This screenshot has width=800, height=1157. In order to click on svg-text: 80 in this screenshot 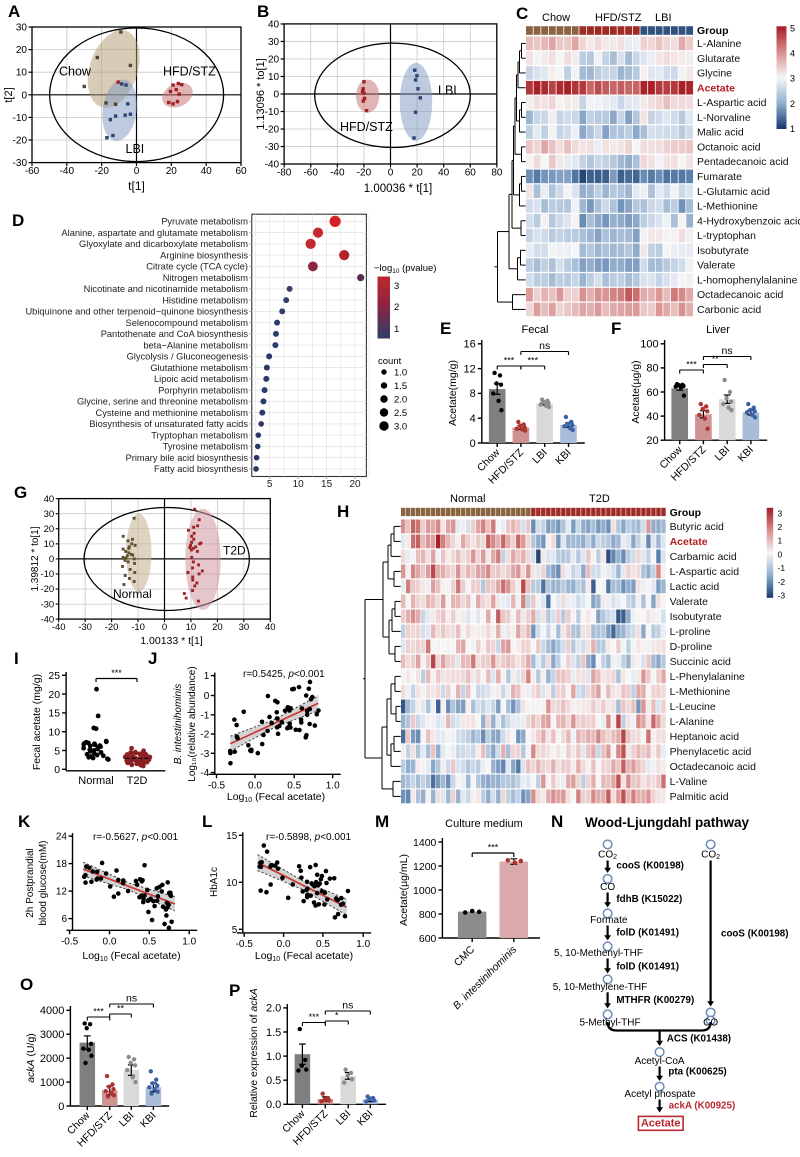, I will do `click(497, 173)`.